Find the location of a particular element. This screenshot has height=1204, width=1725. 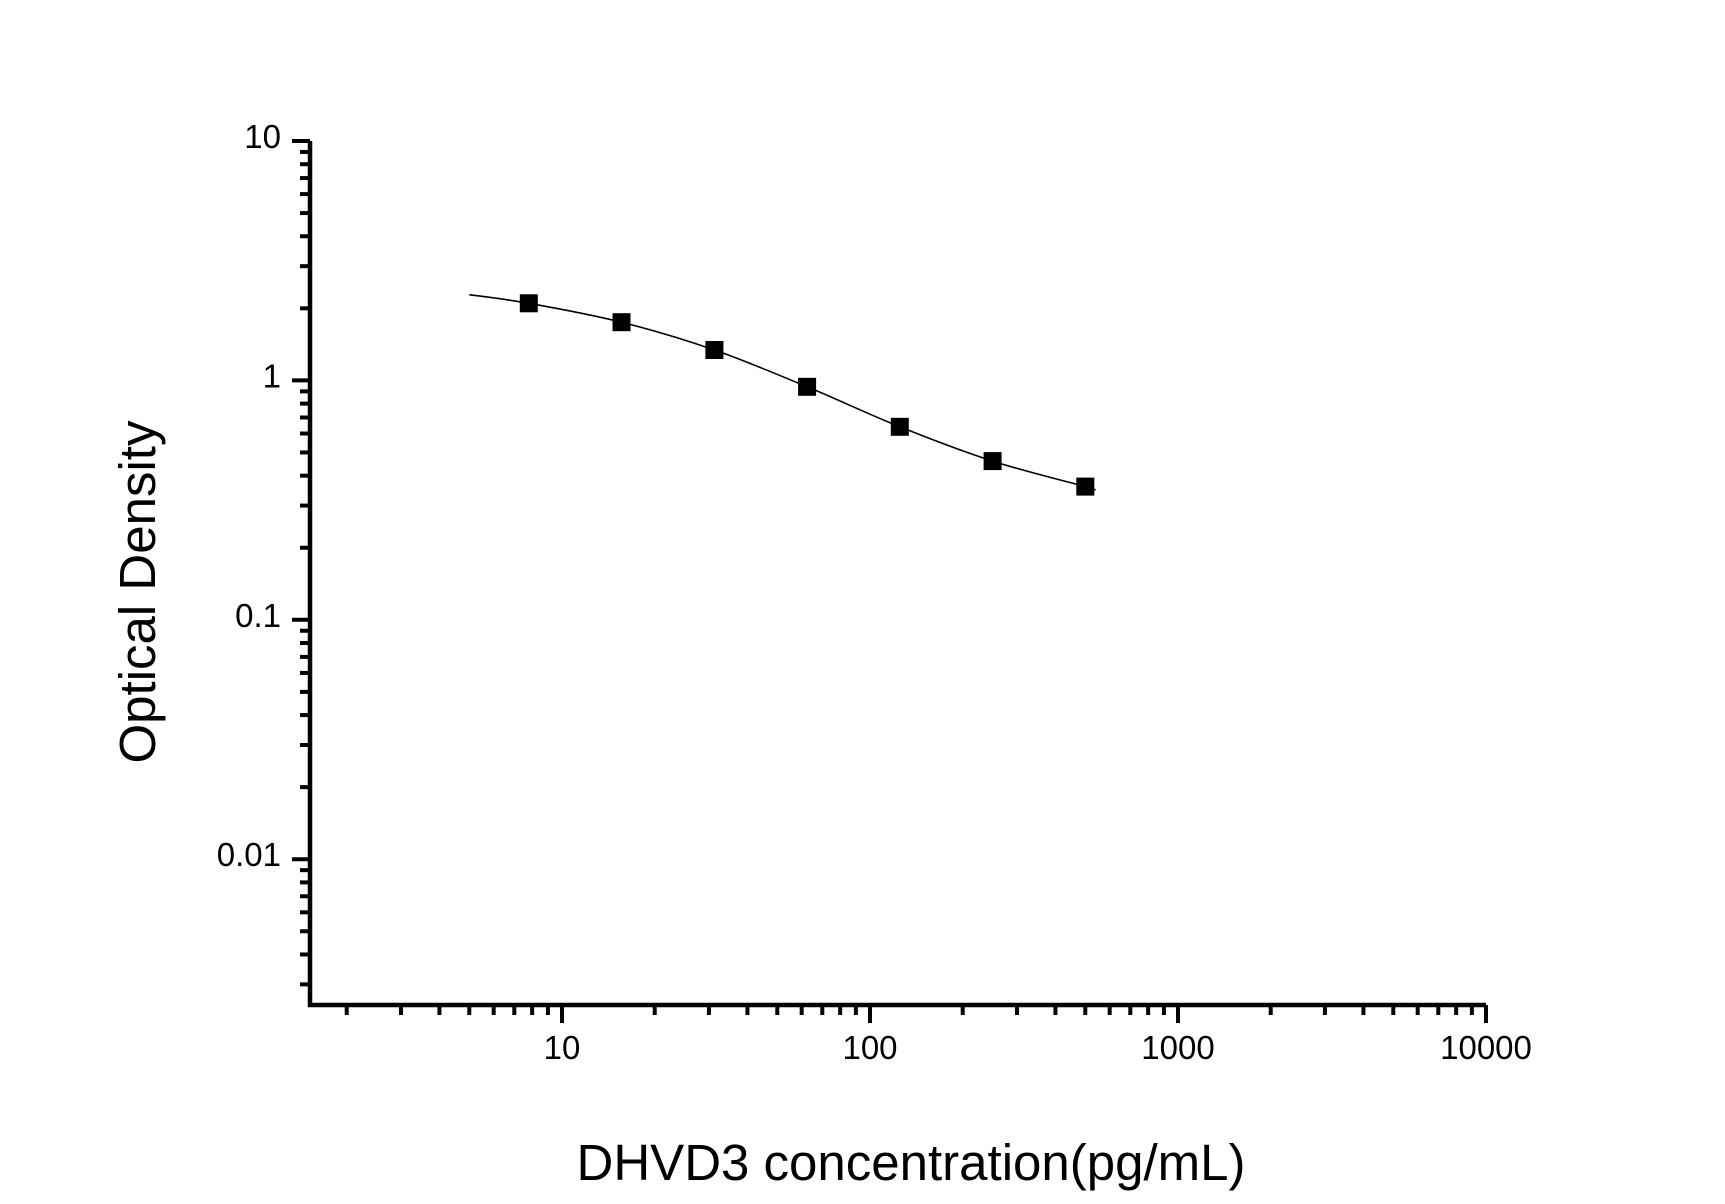

y-tick-label: 1 is located at coordinates (272, 375).